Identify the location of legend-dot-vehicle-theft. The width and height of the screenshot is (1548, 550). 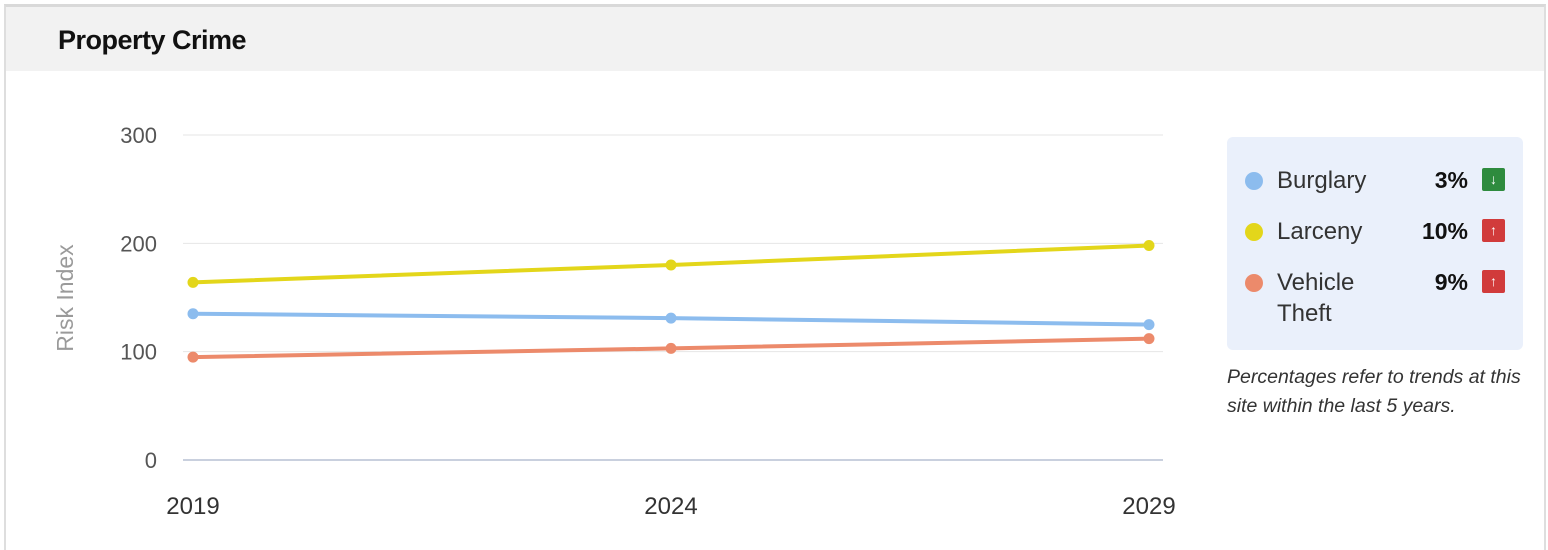
(1254, 283).